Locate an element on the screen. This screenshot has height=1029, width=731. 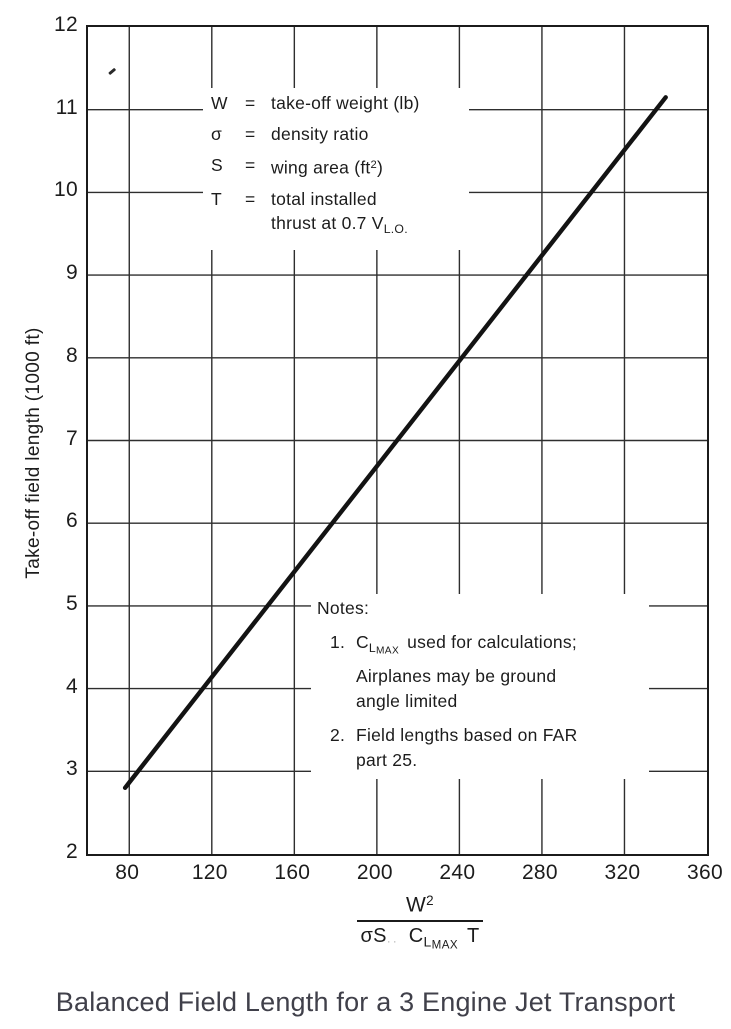
y-tick-label: 8 is located at coordinates (72, 355).